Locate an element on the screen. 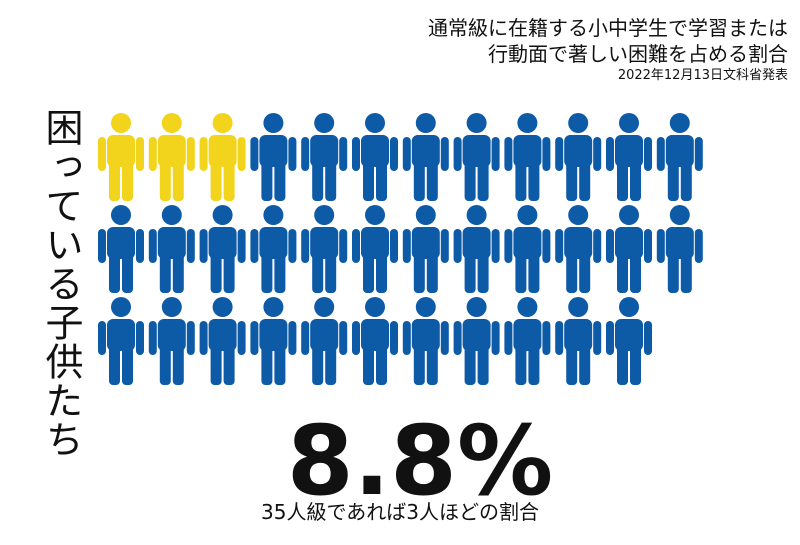  caption: 35人級であれば3人ほどの割合 is located at coordinates (400, 512).